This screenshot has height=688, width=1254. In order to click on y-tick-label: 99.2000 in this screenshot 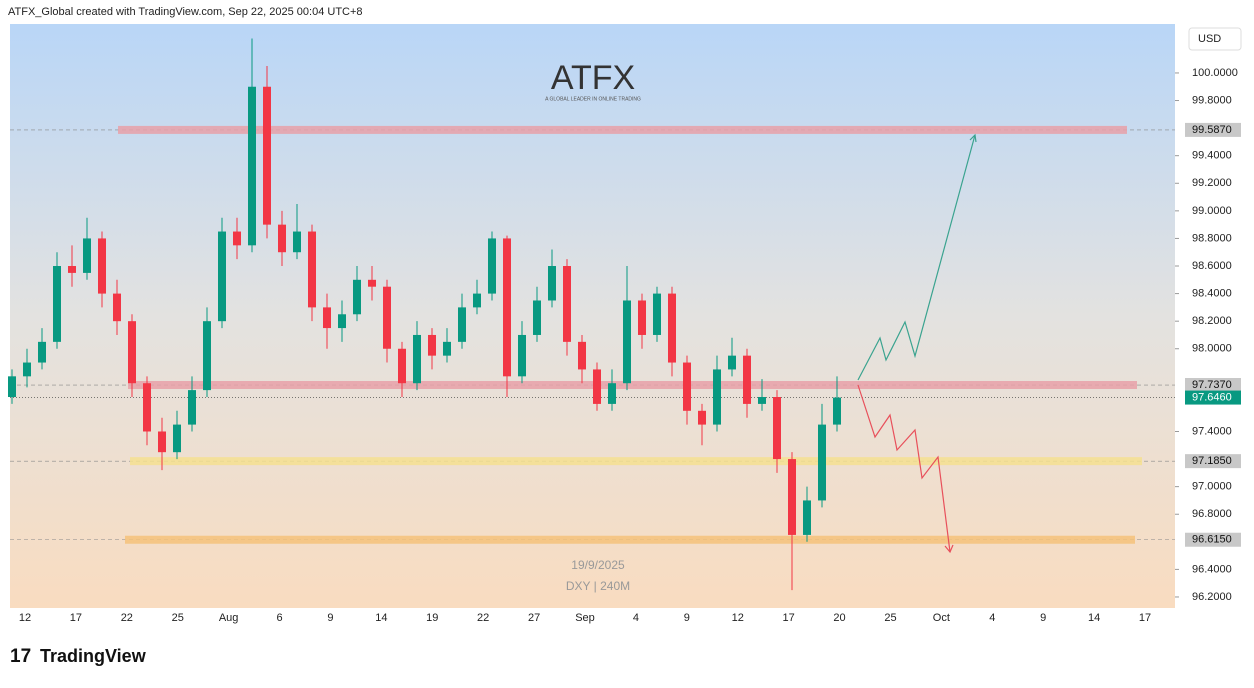, I will do `click(1212, 183)`.